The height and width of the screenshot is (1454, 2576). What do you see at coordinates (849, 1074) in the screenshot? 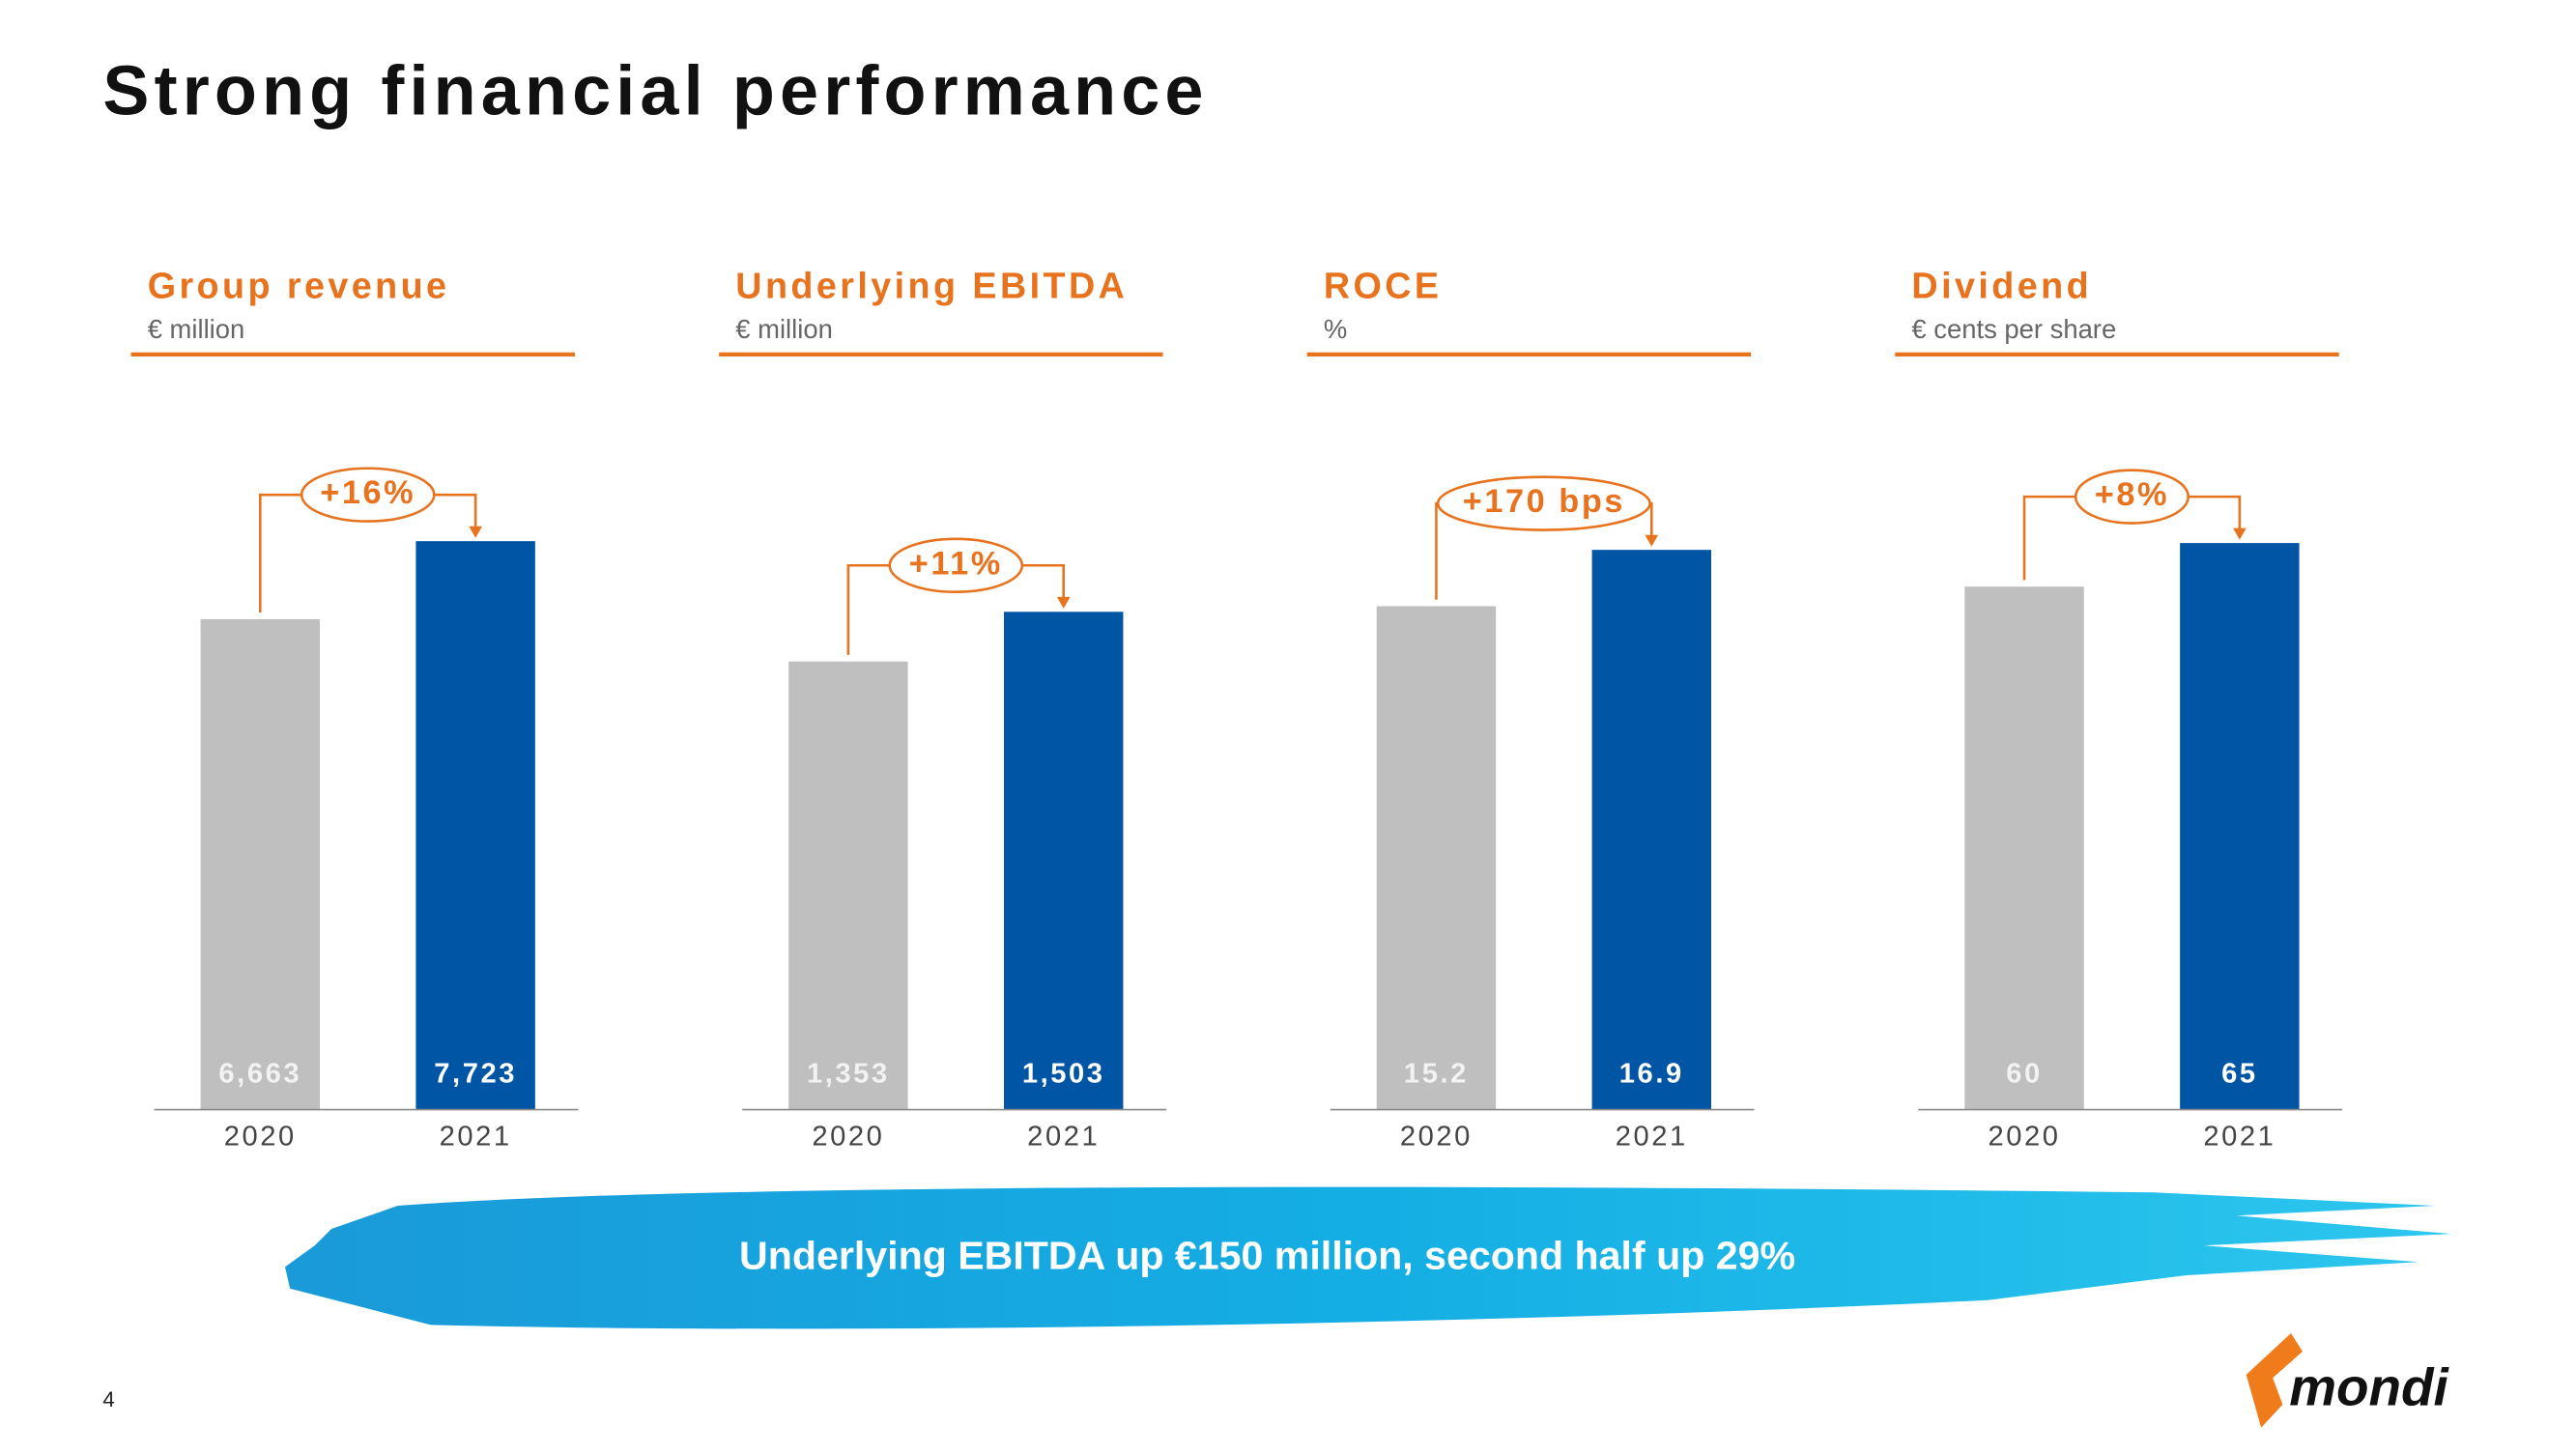
I see `value-label: 1,353` at bounding box center [849, 1074].